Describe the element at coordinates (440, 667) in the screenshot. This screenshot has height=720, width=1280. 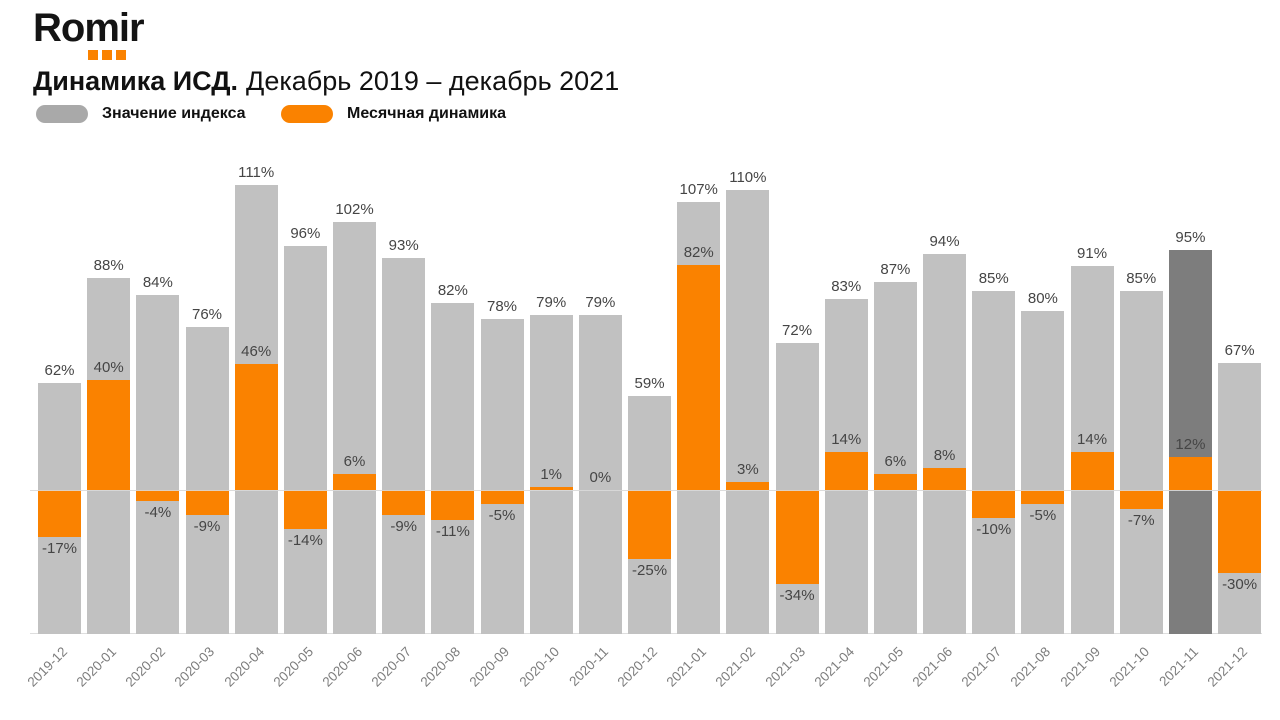
I see `x-tick-label: 2020-08` at that location.